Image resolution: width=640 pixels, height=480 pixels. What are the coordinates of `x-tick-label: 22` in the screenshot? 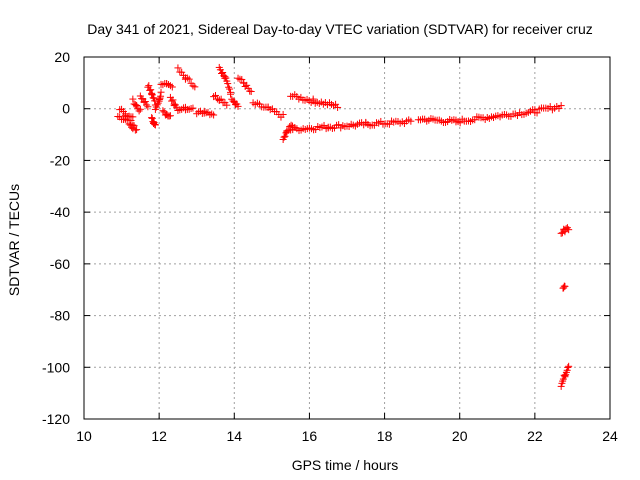 It's located at (535, 436).